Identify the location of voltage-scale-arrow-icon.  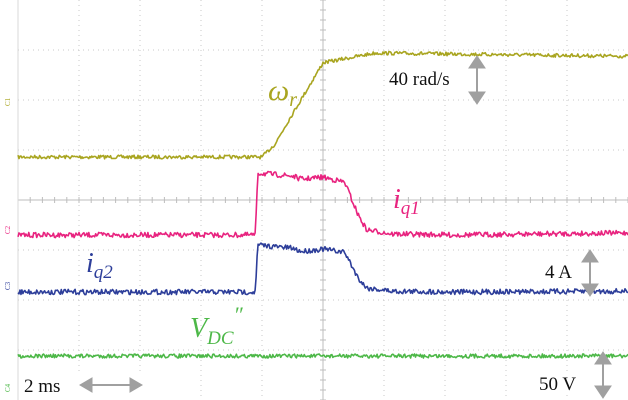
(603, 375).